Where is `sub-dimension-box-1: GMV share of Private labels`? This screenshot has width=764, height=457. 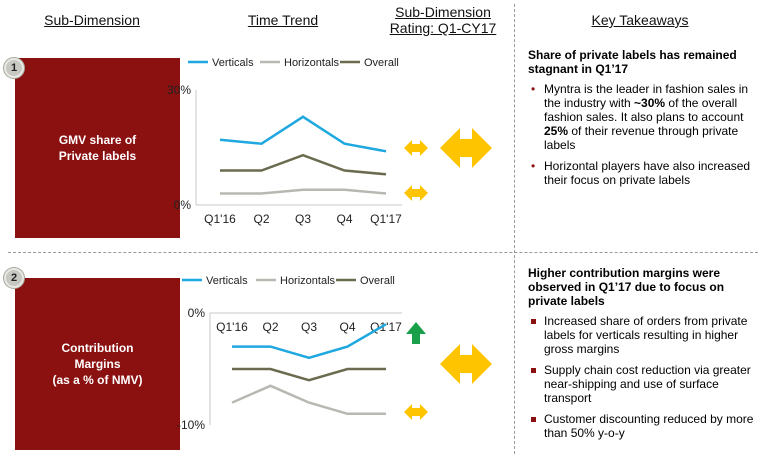 sub-dimension-box-1: GMV share of Private labels is located at coordinates (97, 148).